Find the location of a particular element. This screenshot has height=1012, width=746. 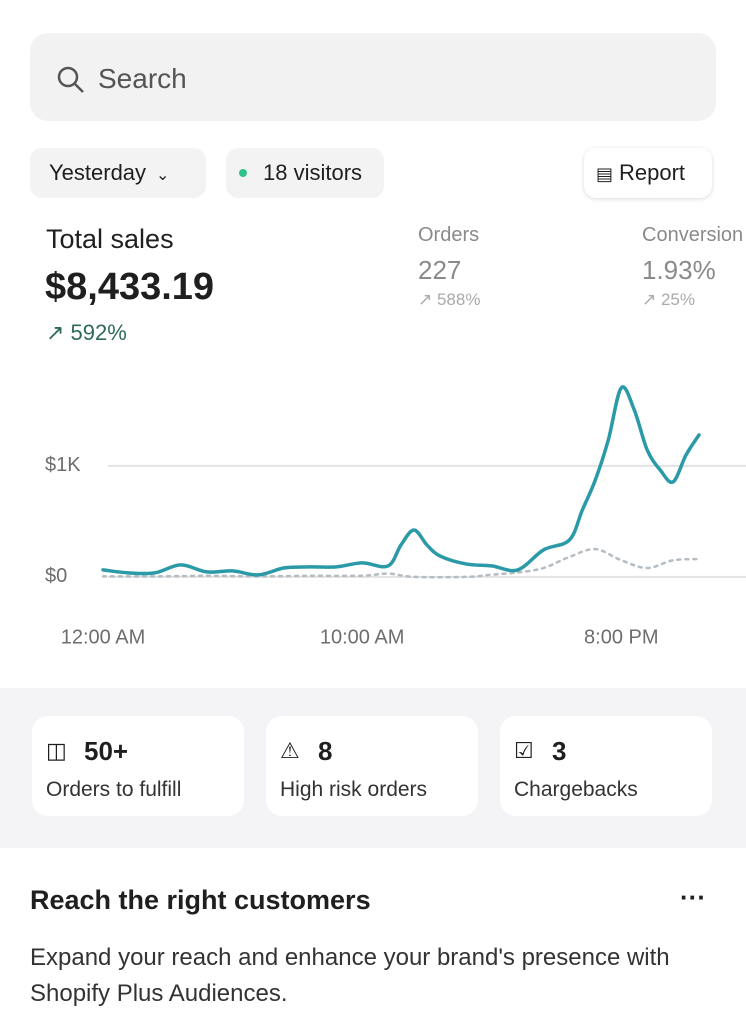

conversion-value: 1.93% is located at coordinates (679, 270).